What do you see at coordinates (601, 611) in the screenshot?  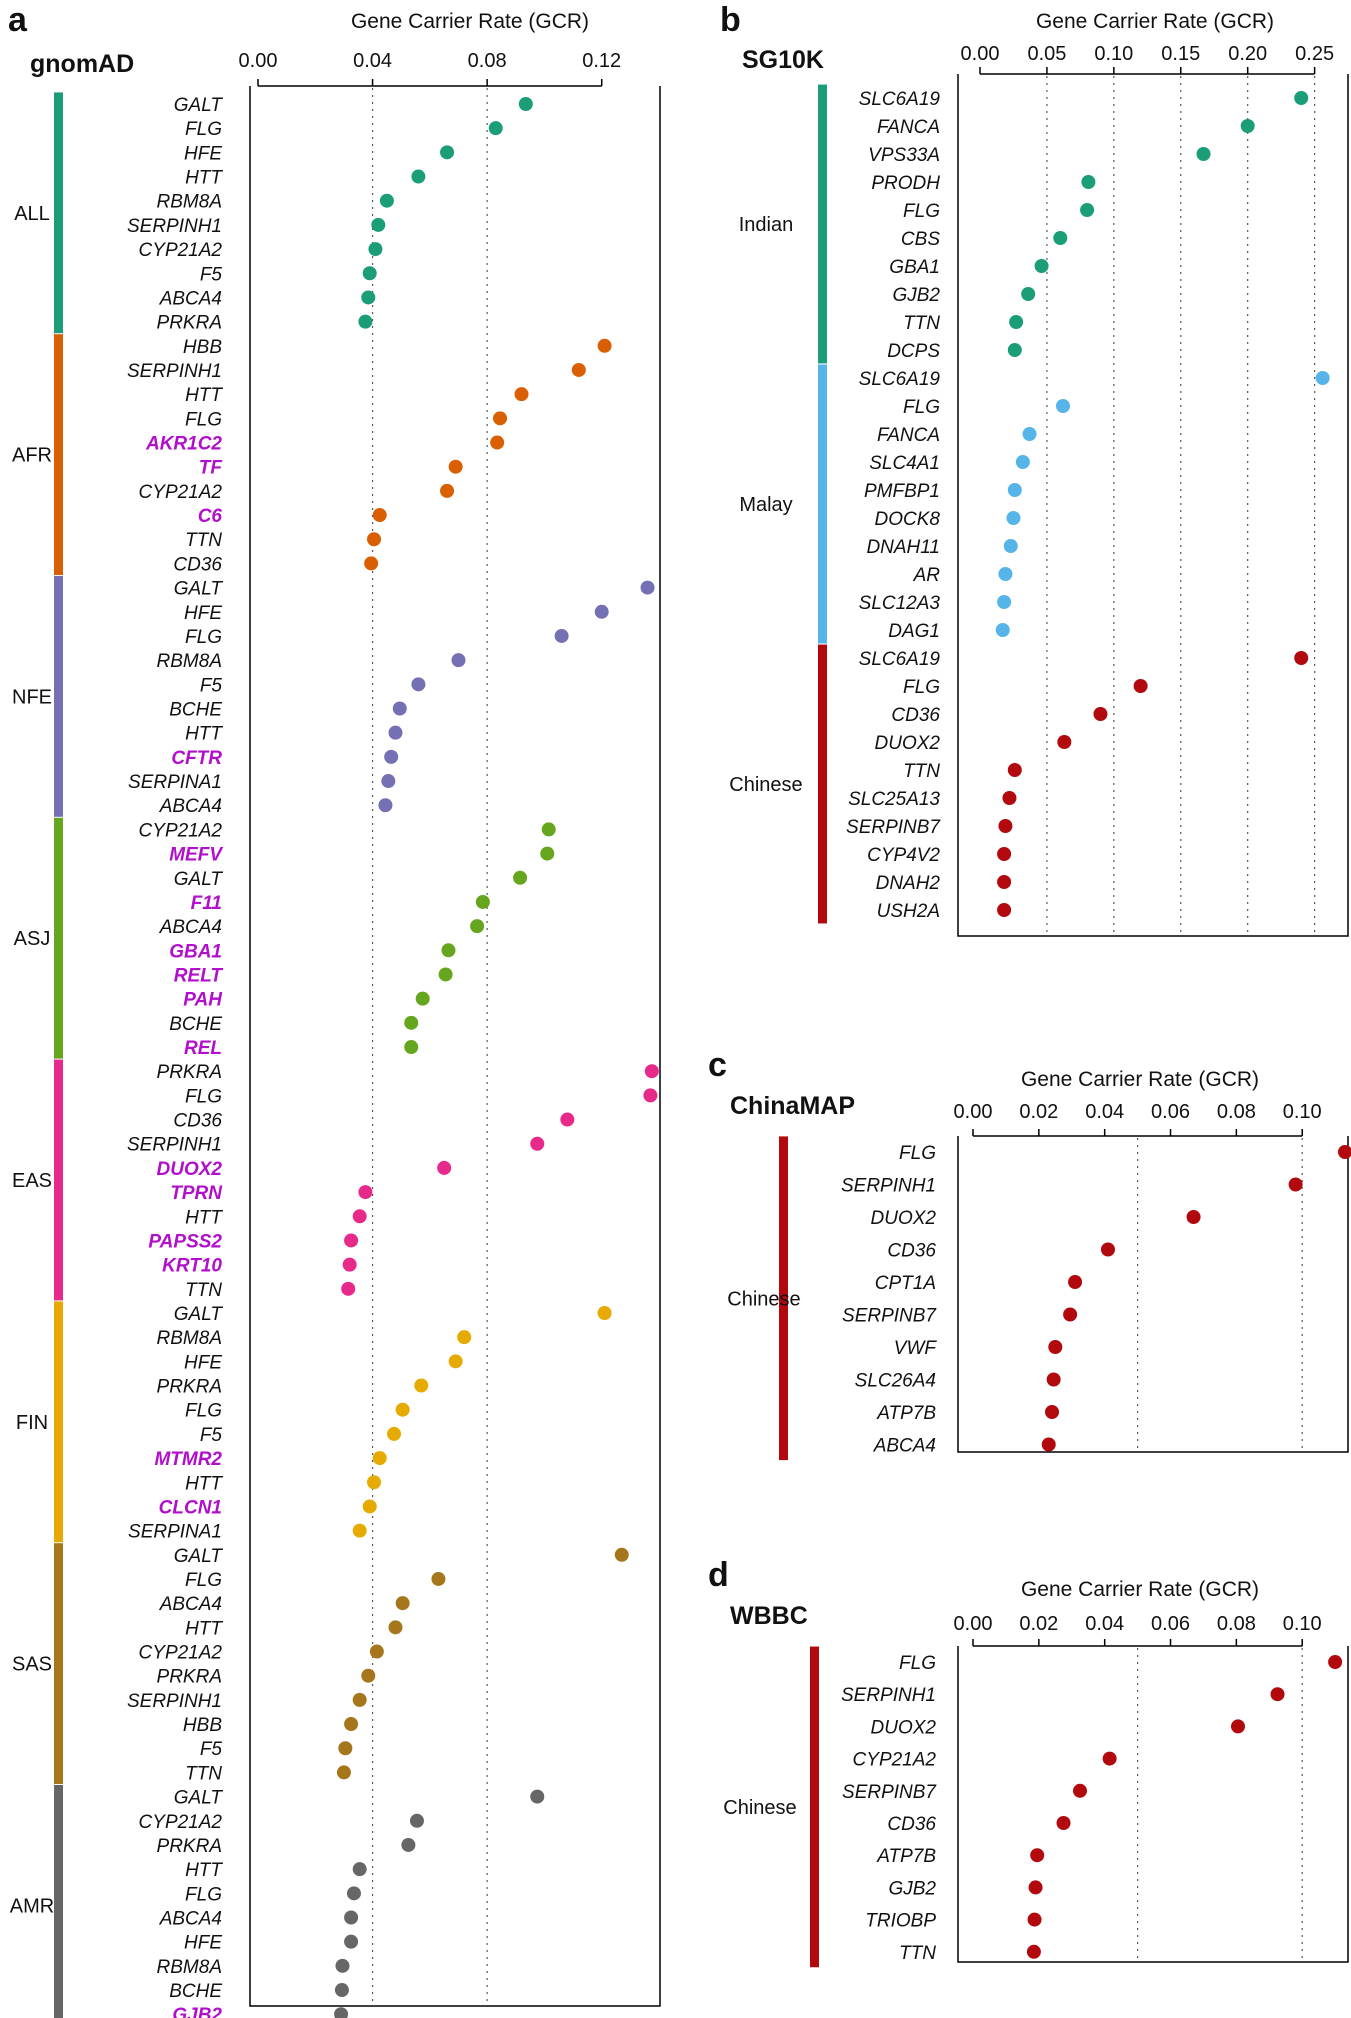 I see `panel-a-data-point-nfe-hfe` at bounding box center [601, 611].